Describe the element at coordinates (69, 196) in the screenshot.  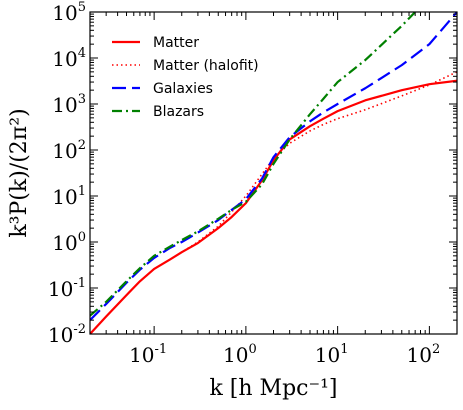
I see `y-tick-label: 10¹` at that location.